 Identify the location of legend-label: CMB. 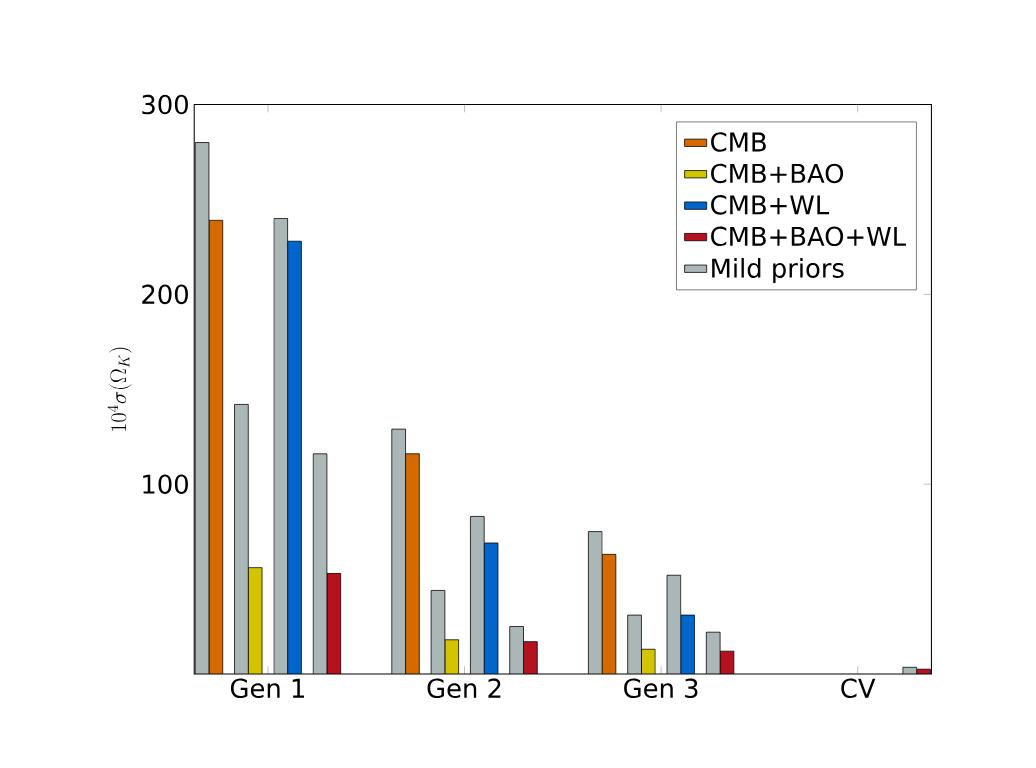
(738, 142).